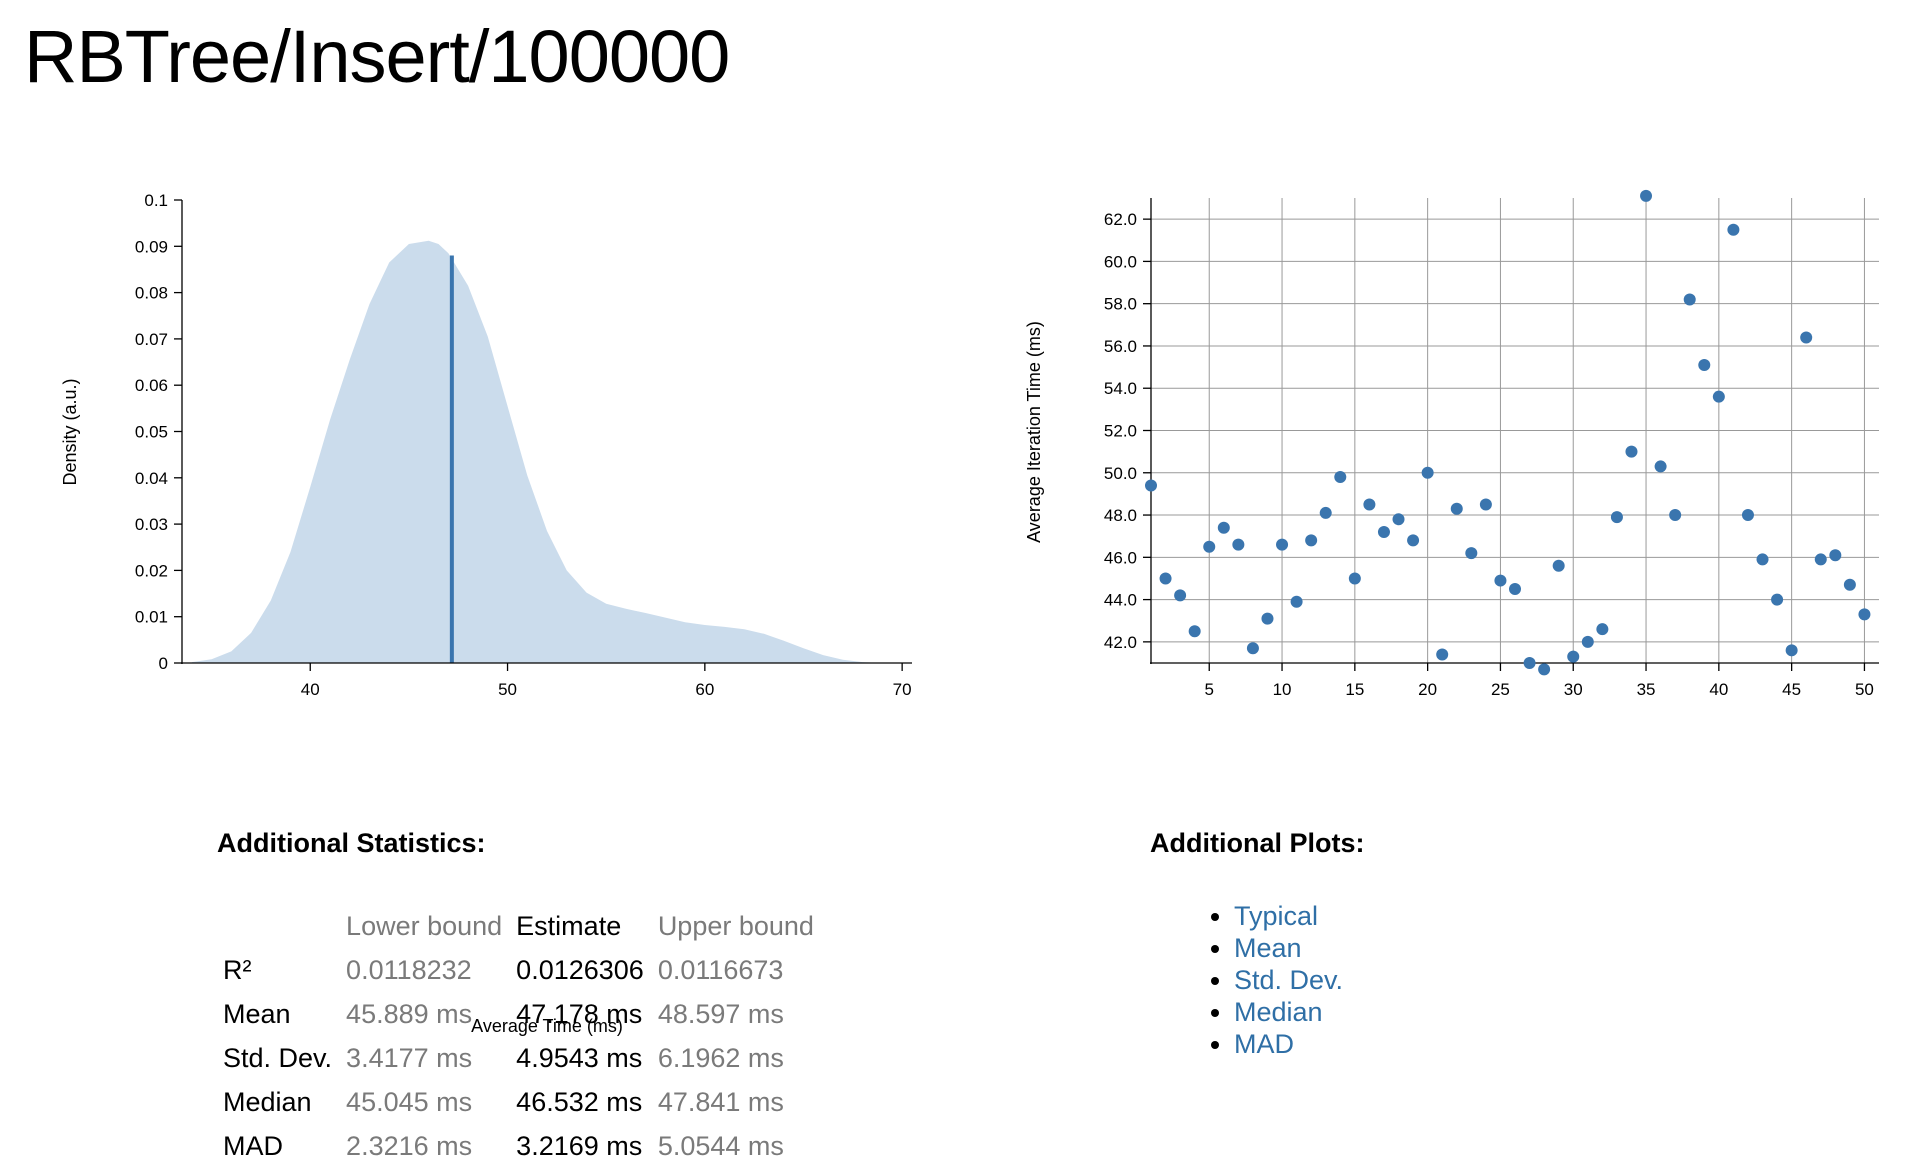  What do you see at coordinates (579, 1145) in the screenshot?
I see `stat-estimate: 3.2169 ms` at bounding box center [579, 1145].